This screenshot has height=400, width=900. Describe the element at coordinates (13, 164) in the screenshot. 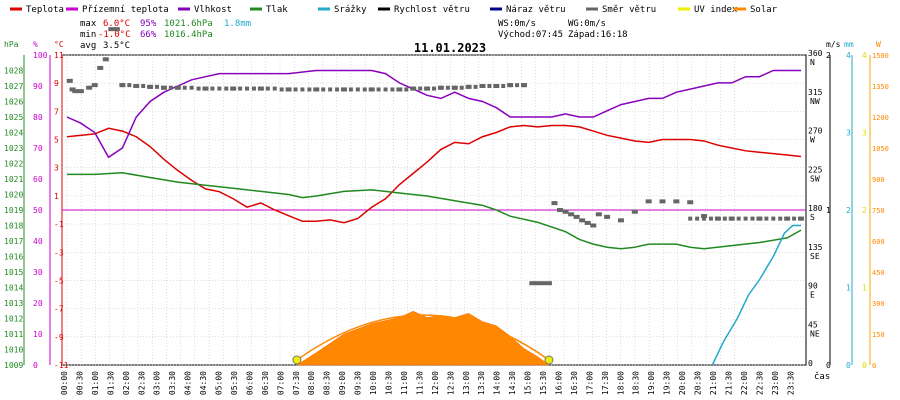

I see `tick-label-pressure: 1022` at that location.